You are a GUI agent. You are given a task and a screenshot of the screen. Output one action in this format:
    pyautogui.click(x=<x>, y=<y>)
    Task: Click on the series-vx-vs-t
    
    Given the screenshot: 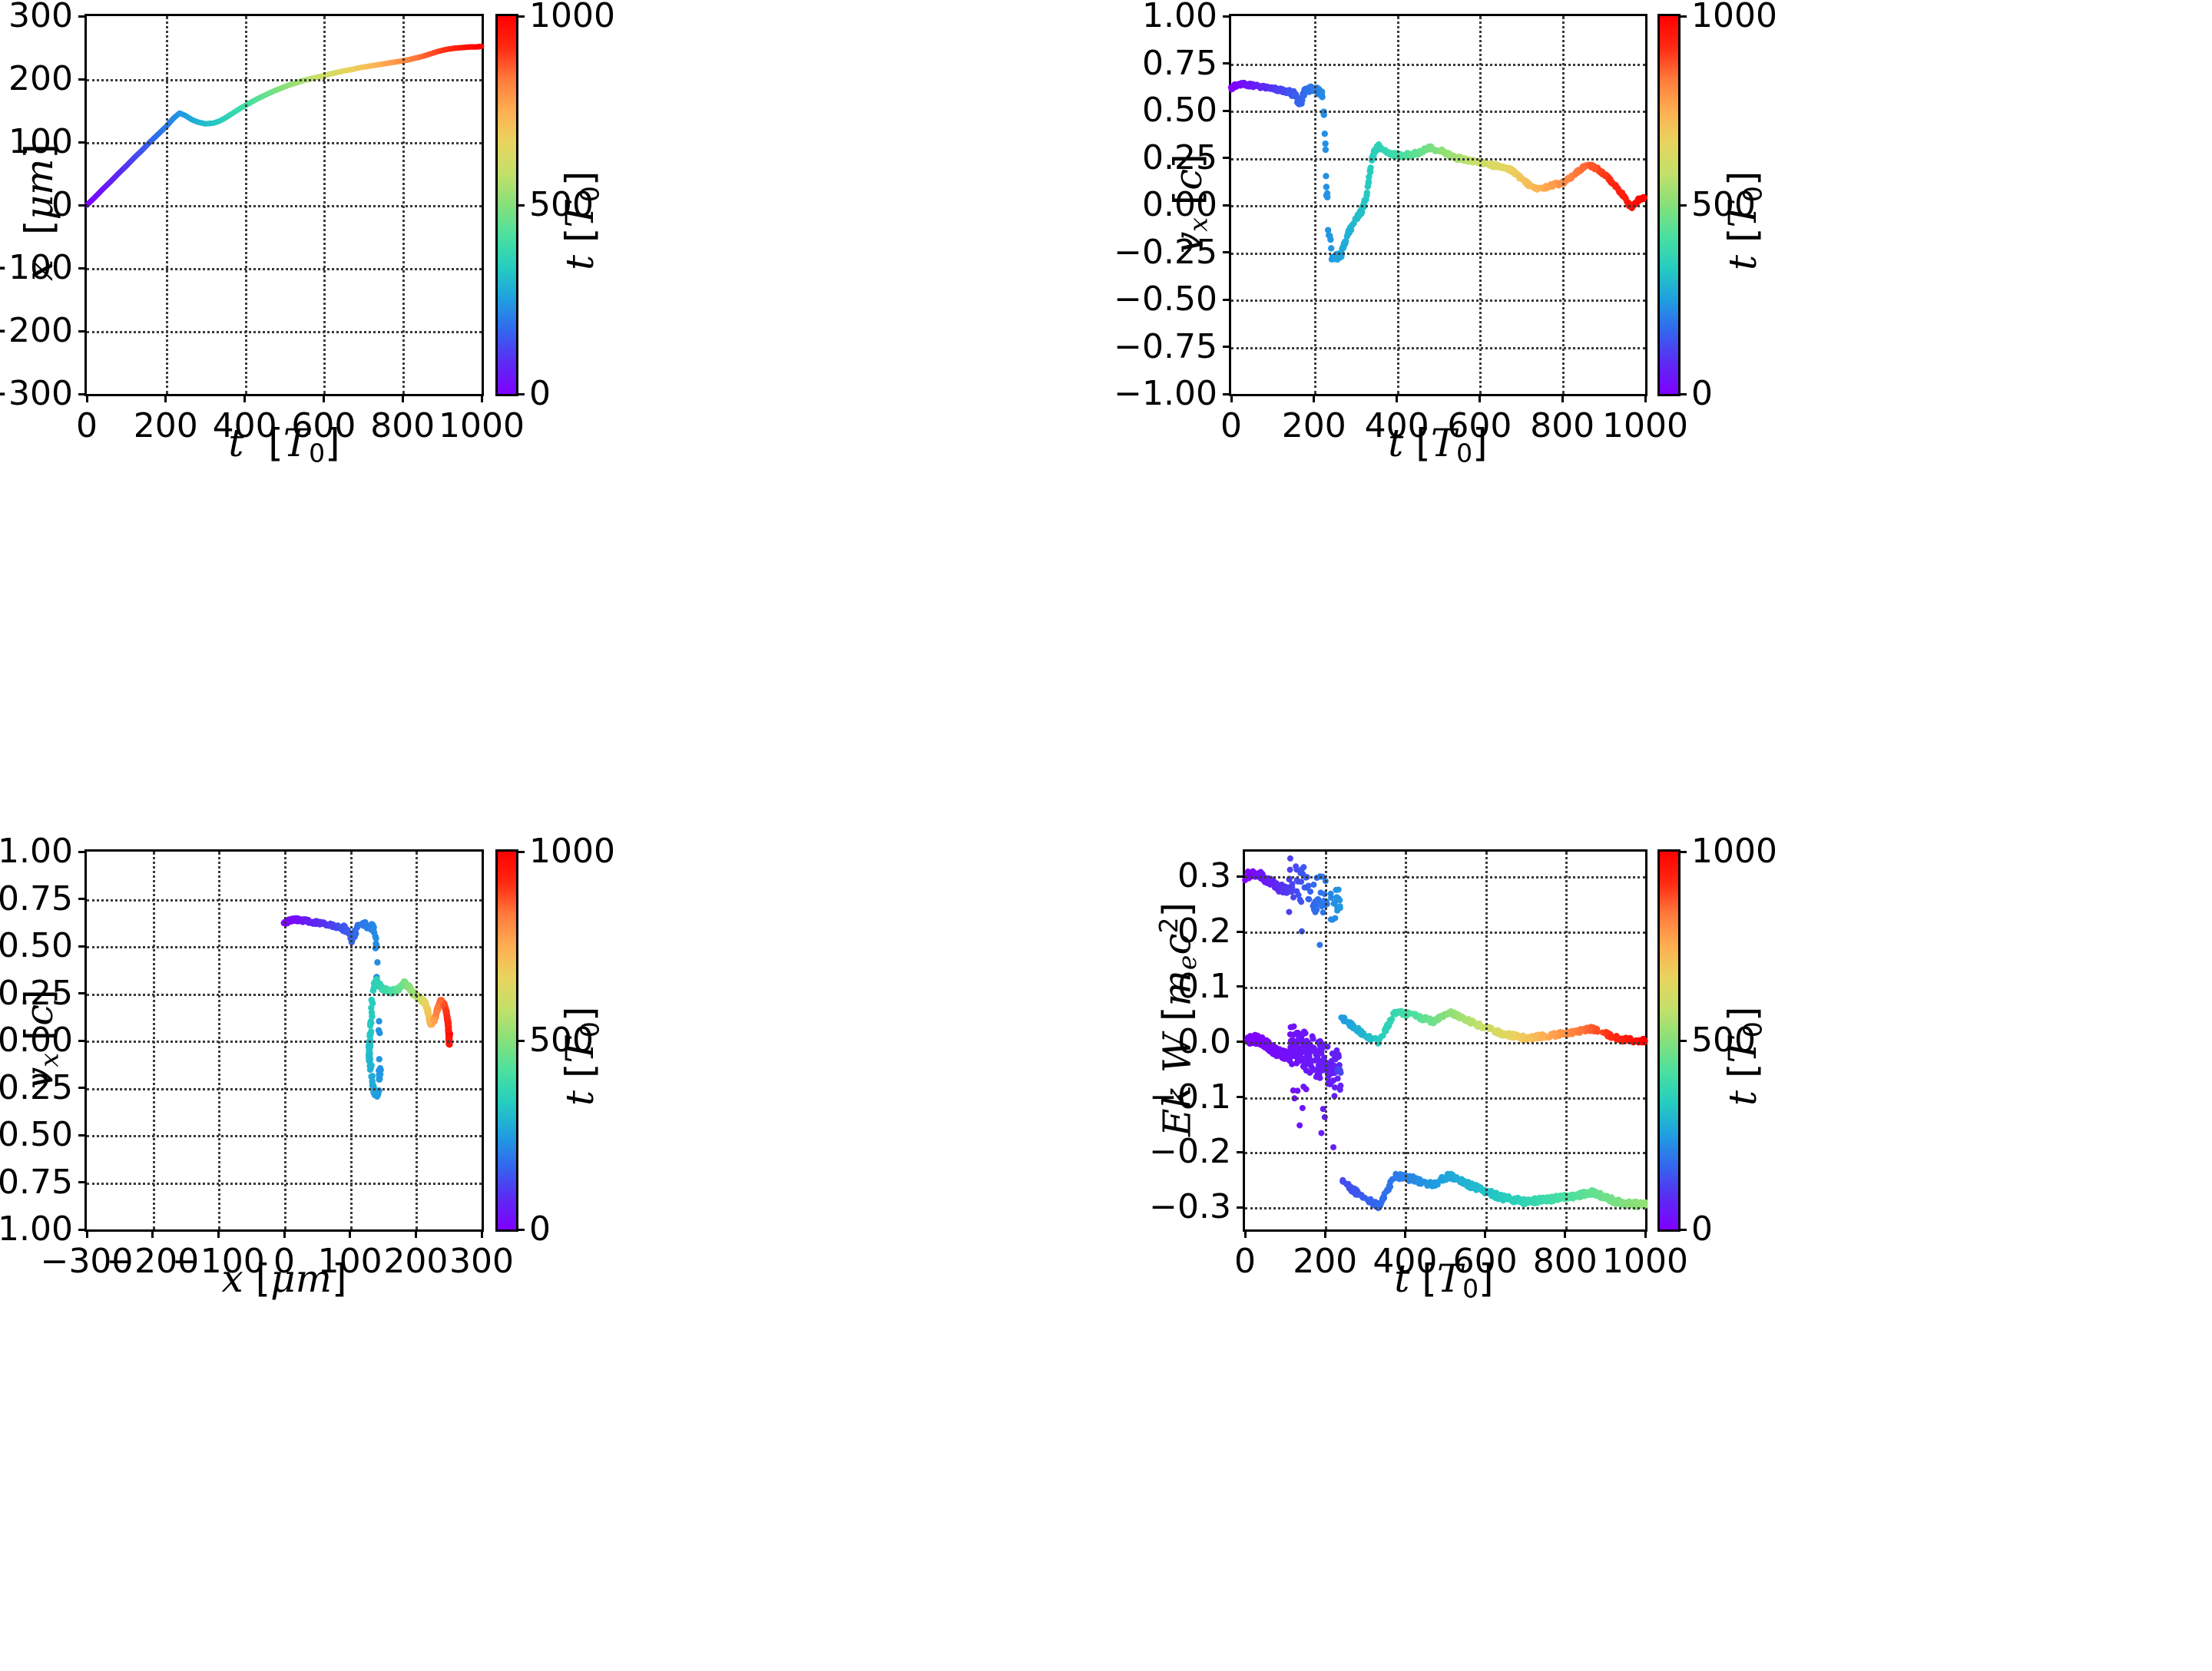 What is the action you would take?
    pyautogui.click(x=1437, y=171)
    